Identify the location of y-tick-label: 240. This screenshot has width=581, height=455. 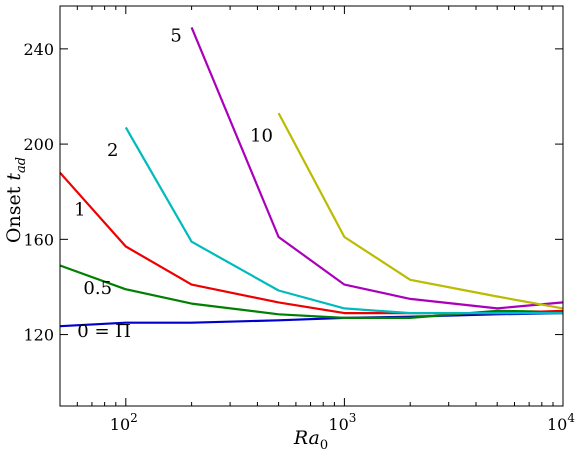
(38, 49).